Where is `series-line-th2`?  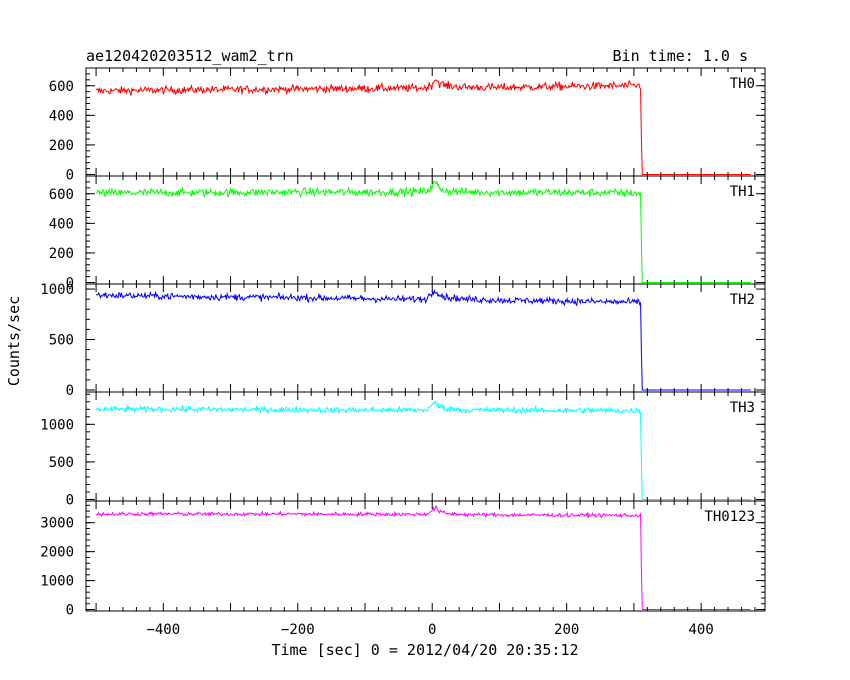 series-line-th2 is located at coordinates (423, 339).